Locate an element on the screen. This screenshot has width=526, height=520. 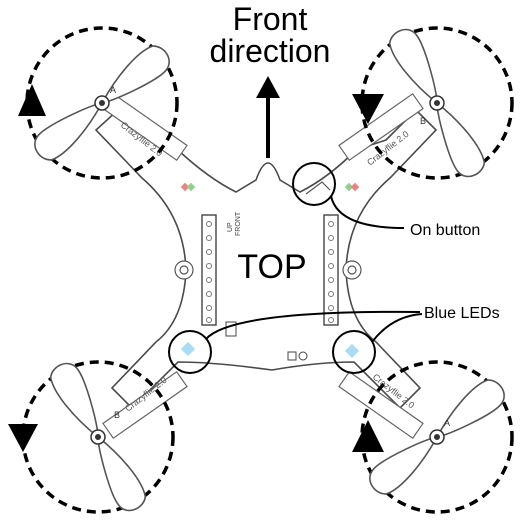
prop-letter-rl: B is located at coordinates (117, 415).